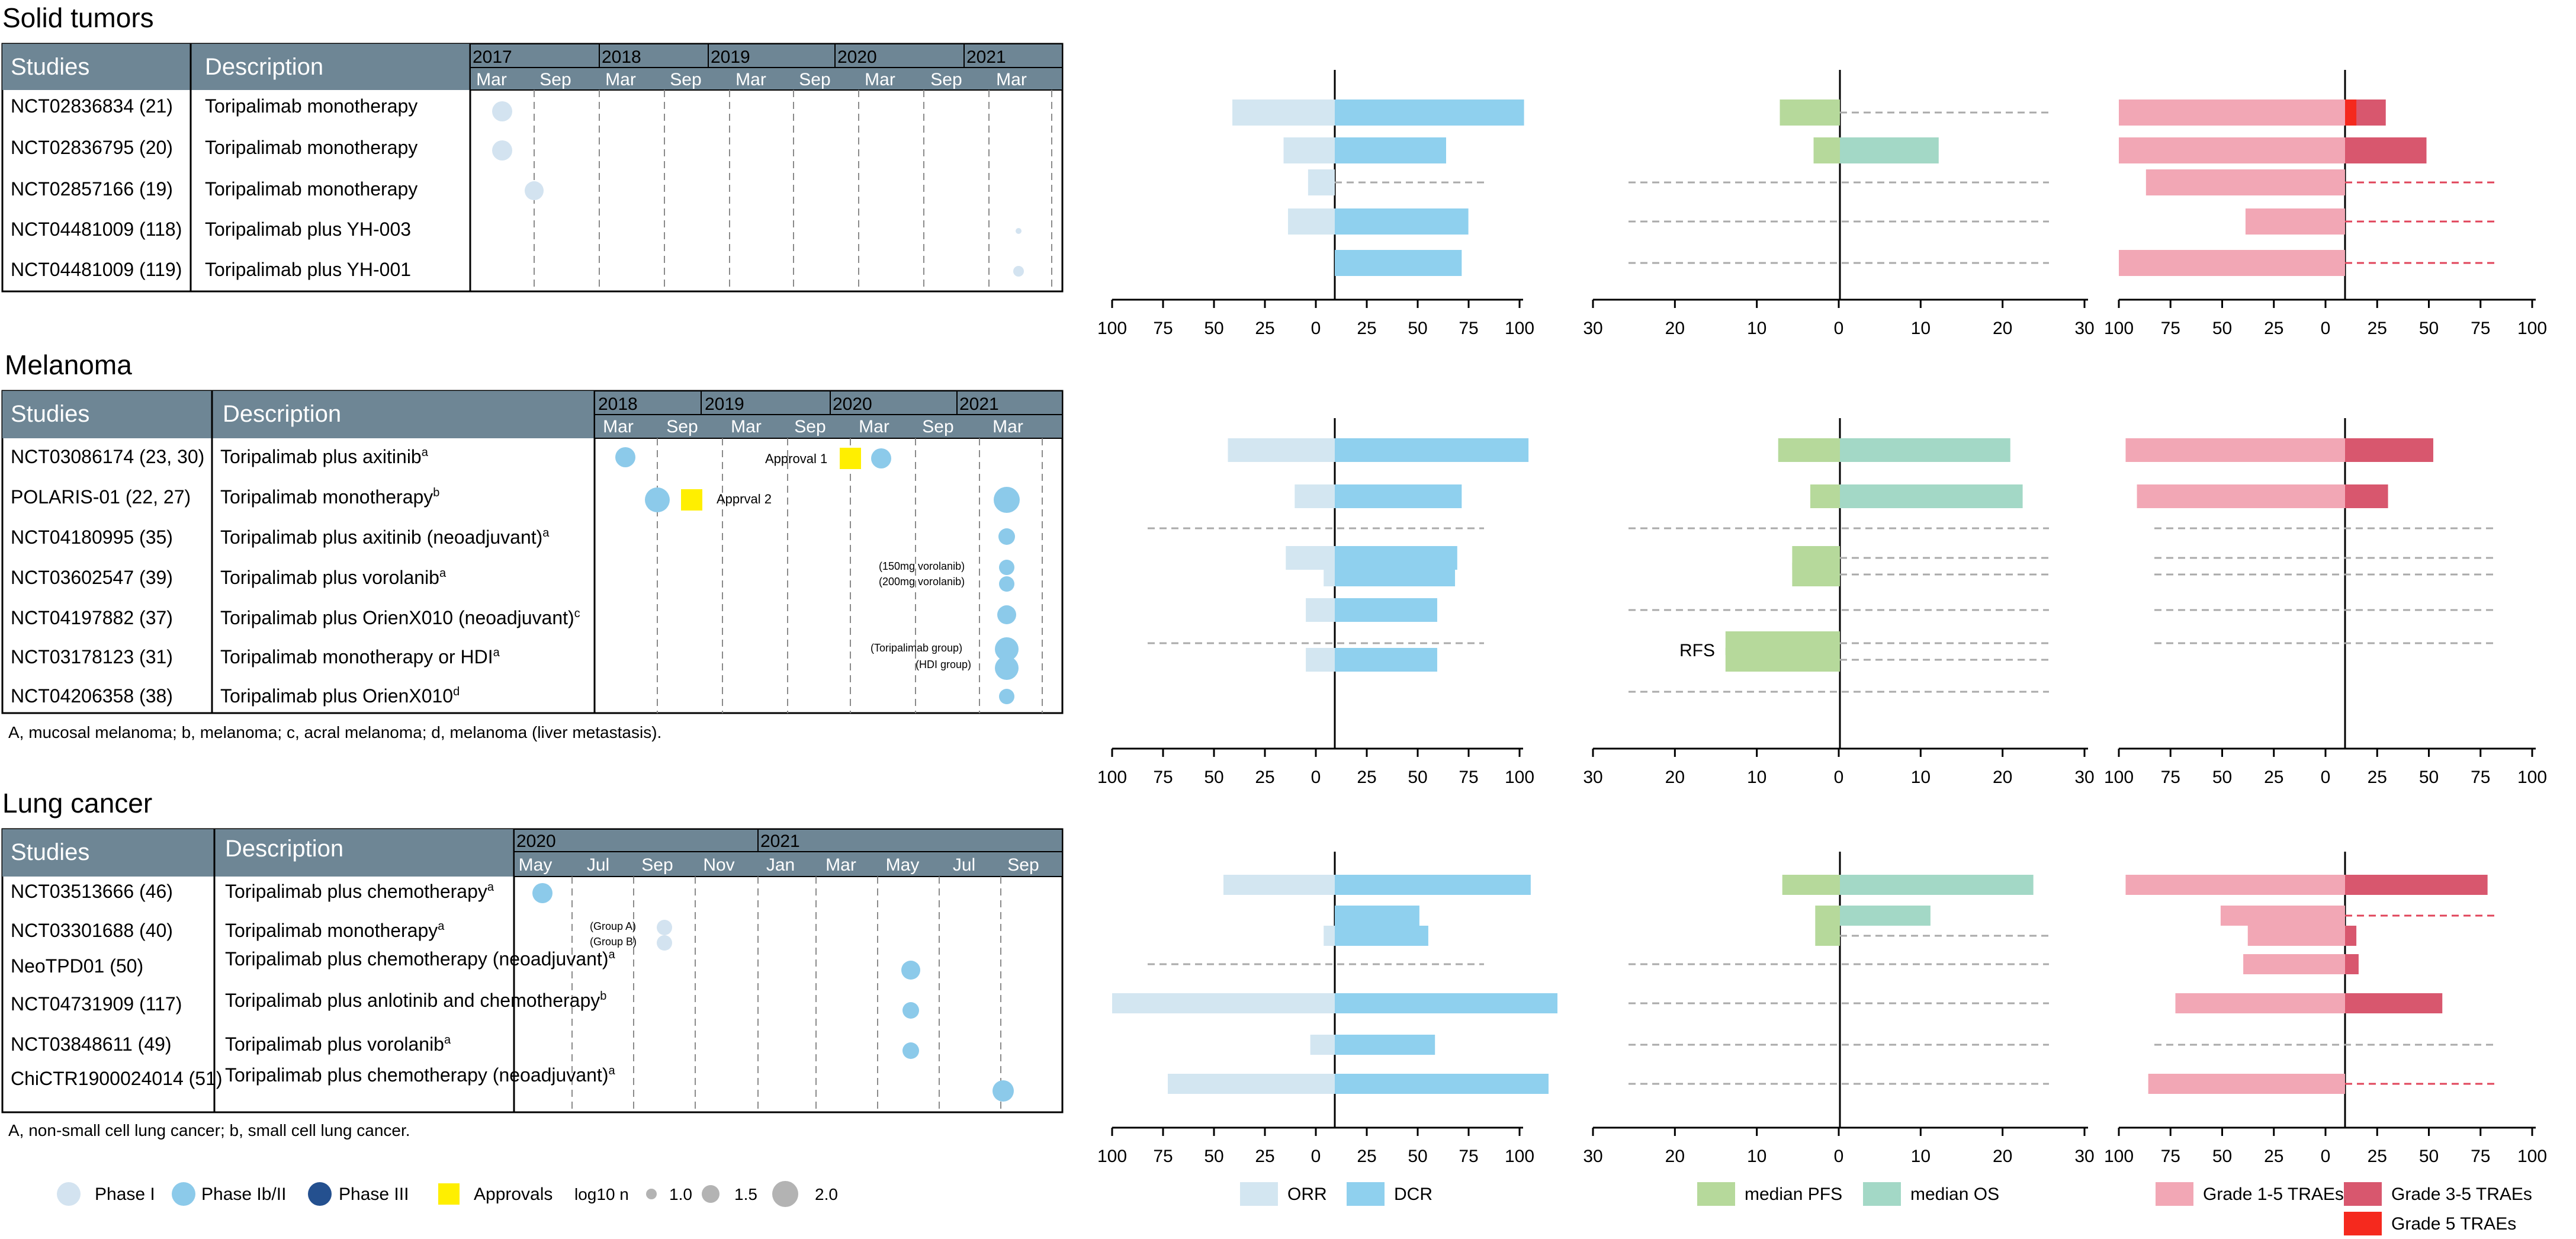  I want to click on legend-size-marker, so click(651, 1194).